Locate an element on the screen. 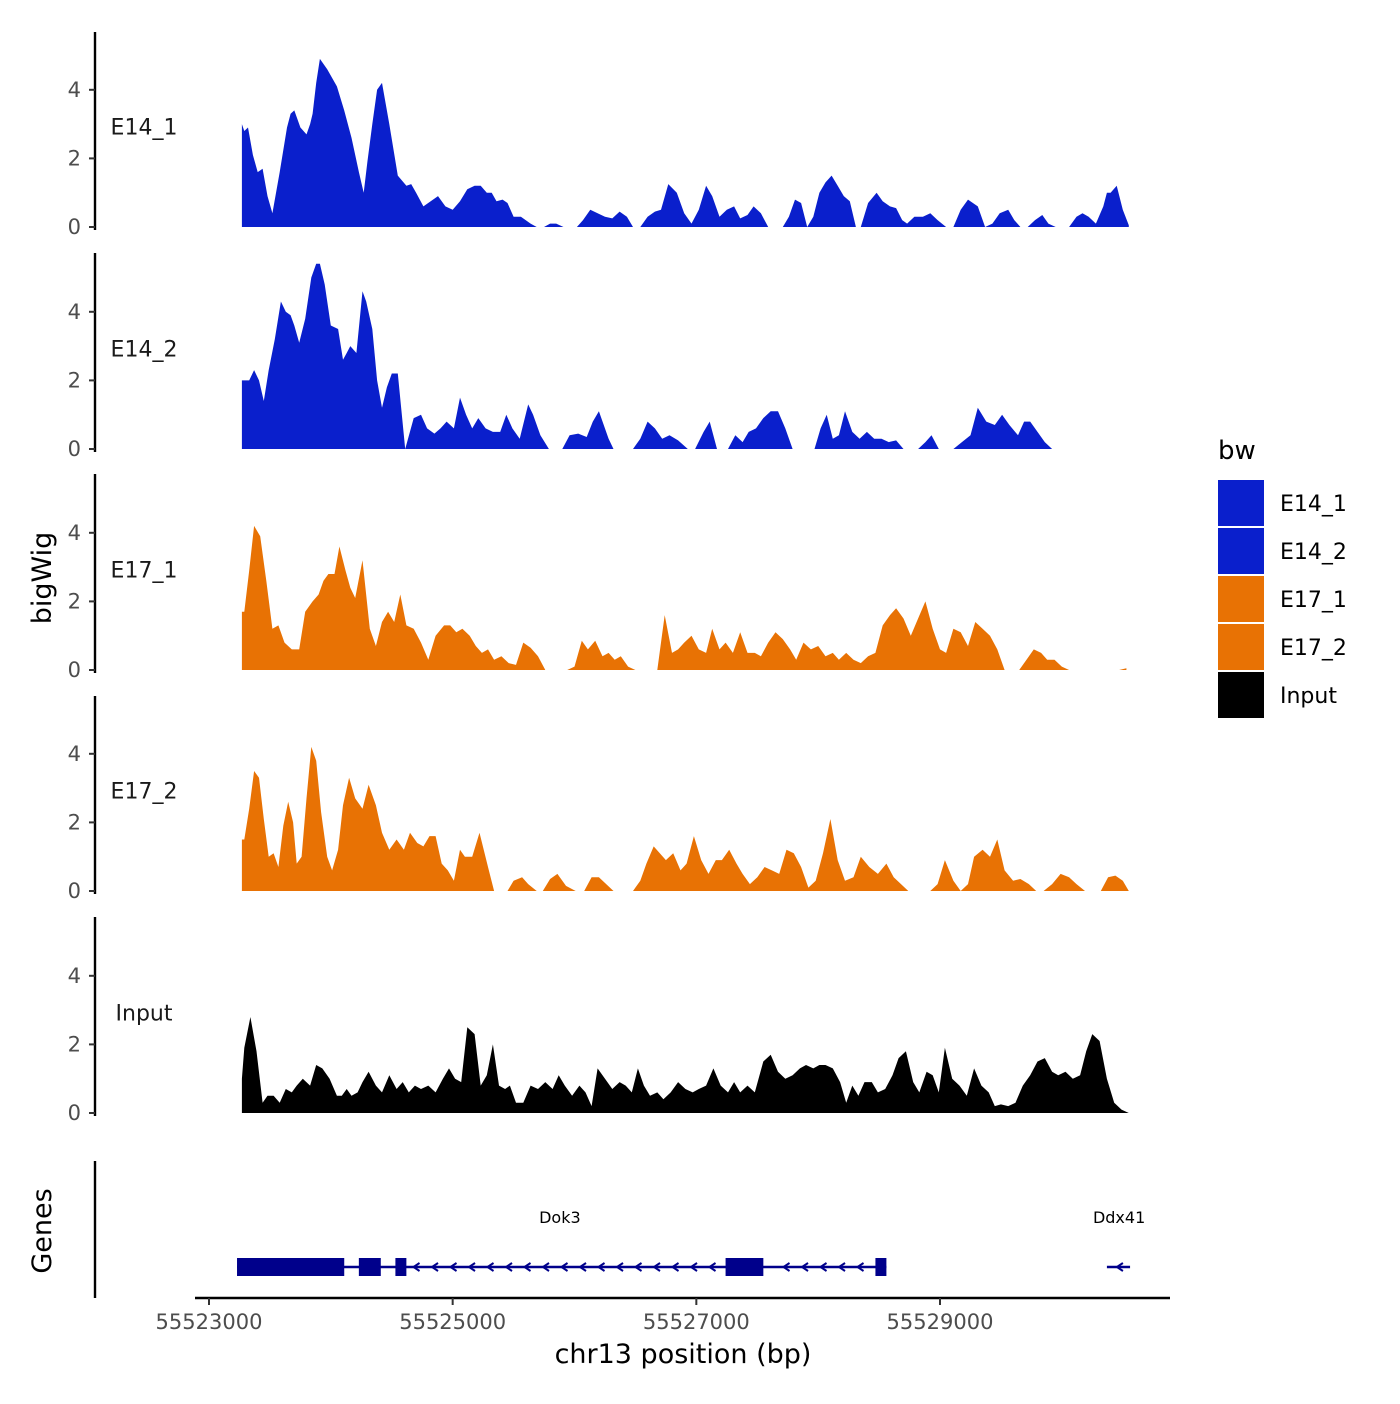 Image resolution: width=1400 pixels, height=1404 pixels. track-E14_2: 0 2 4 E14_2 is located at coordinates (564, 357).